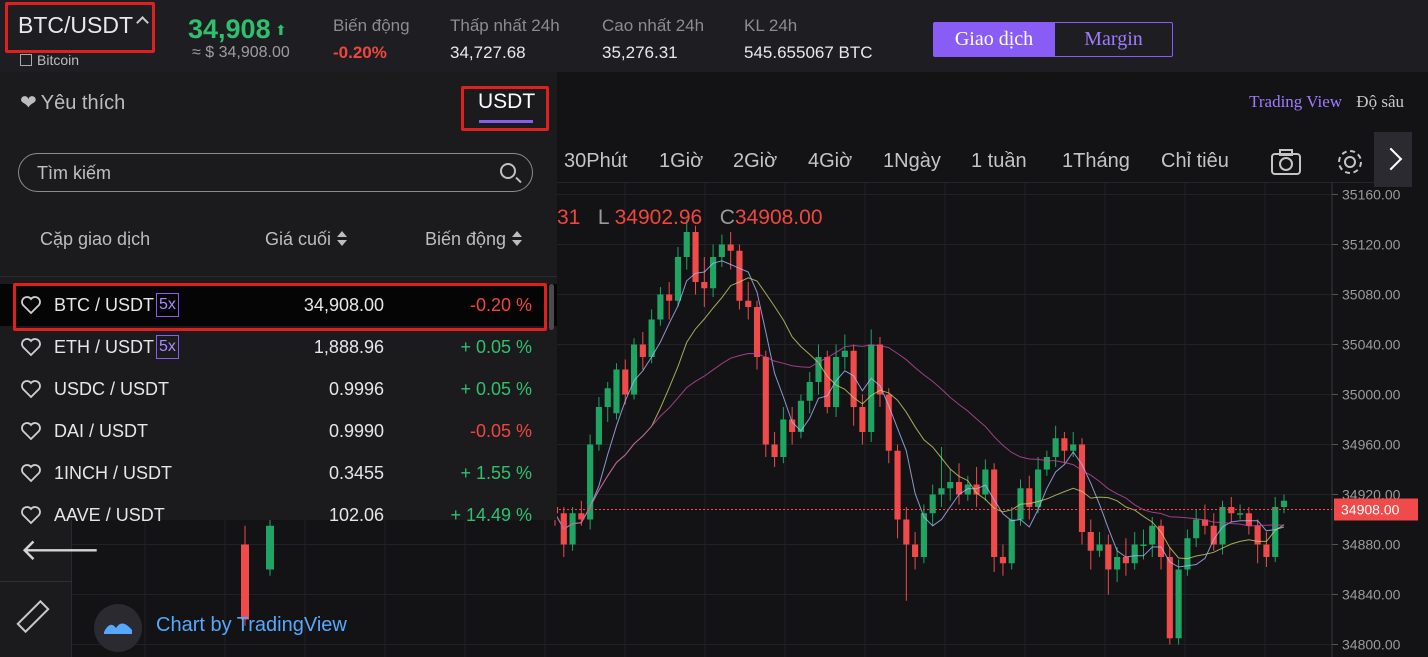 This screenshot has width=1428, height=657. I want to click on interval-1d: 1Ngày, so click(912, 161).